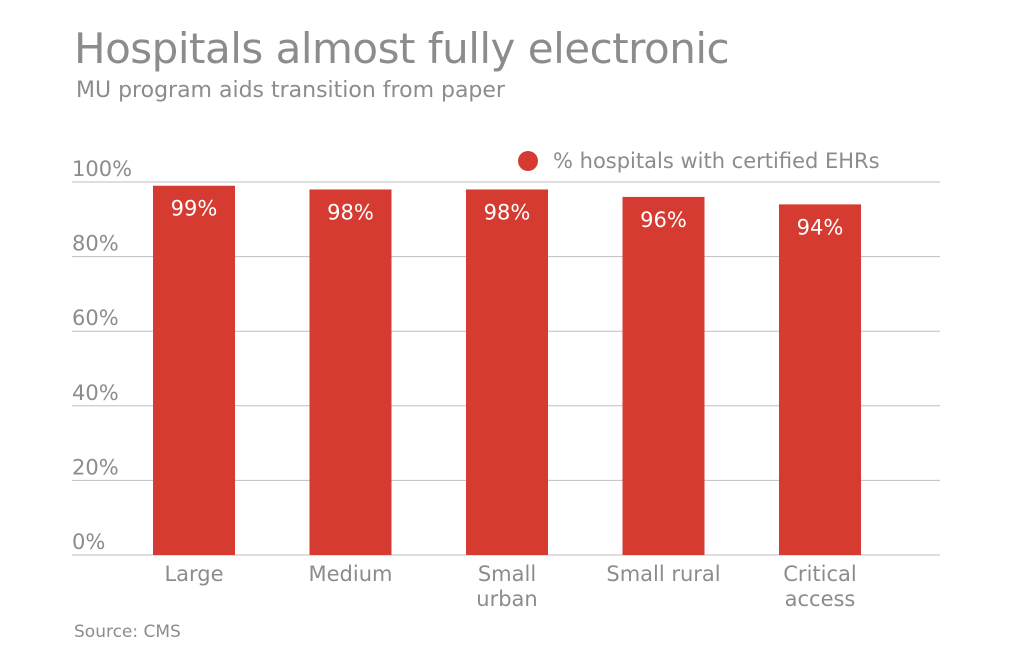 This screenshot has width=1024, height=667. I want to click on y-tick-label: 100%, so click(102, 169).